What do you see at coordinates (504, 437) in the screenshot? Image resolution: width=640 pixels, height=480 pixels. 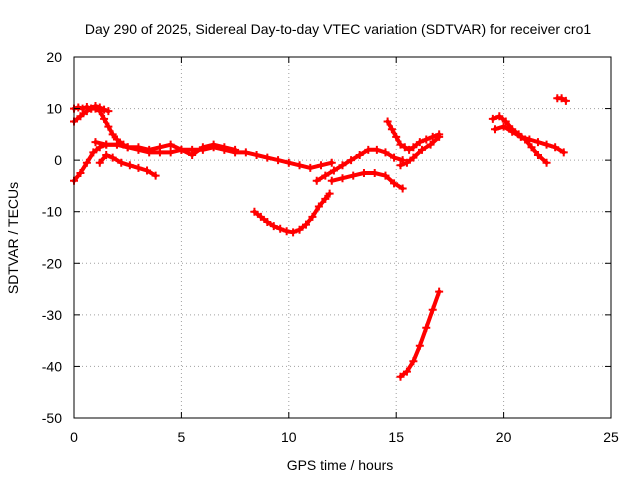 I see `x-tick-label: 20` at bounding box center [504, 437].